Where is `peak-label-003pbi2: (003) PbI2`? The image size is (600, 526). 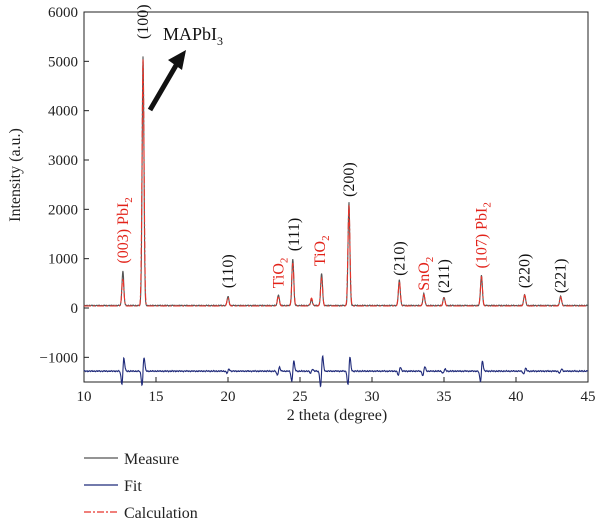
peak-label-003pbi2: (003) PbI2 is located at coordinates (125, 230).